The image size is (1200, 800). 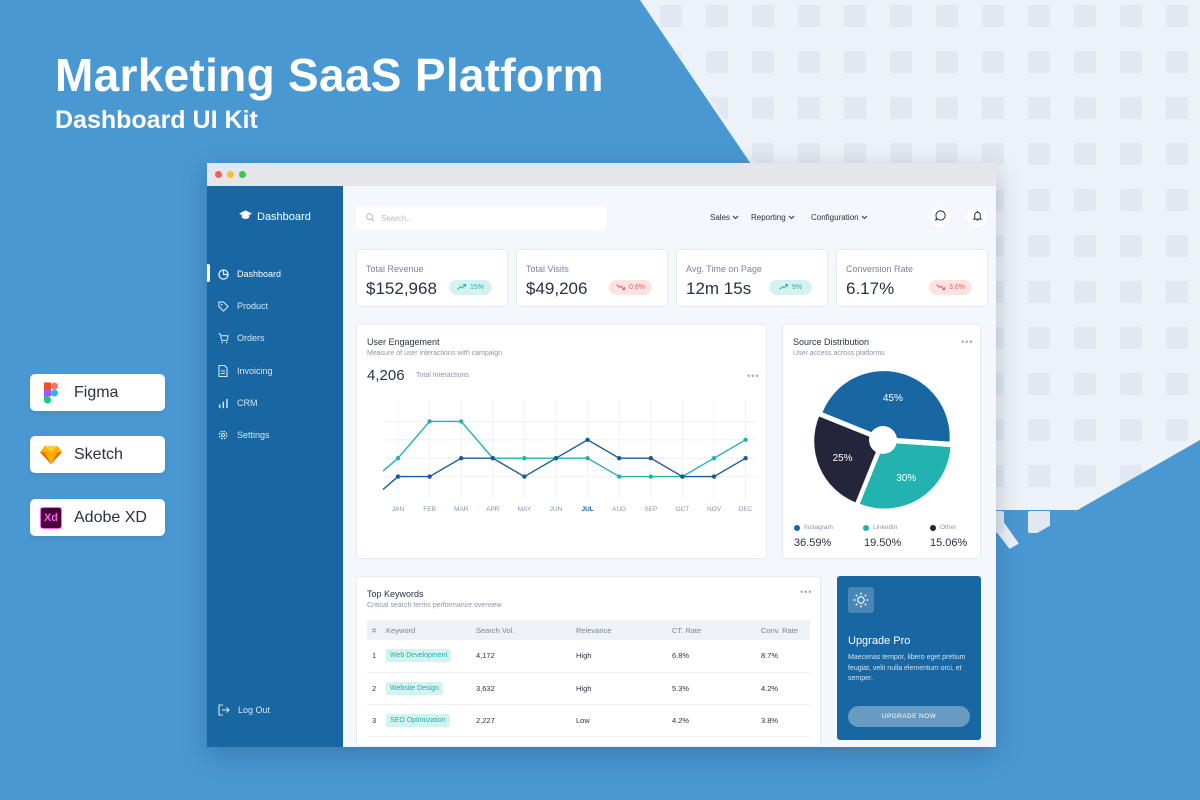 What do you see at coordinates (242, 174) in the screenshot?
I see `maximize-dot` at bounding box center [242, 174].